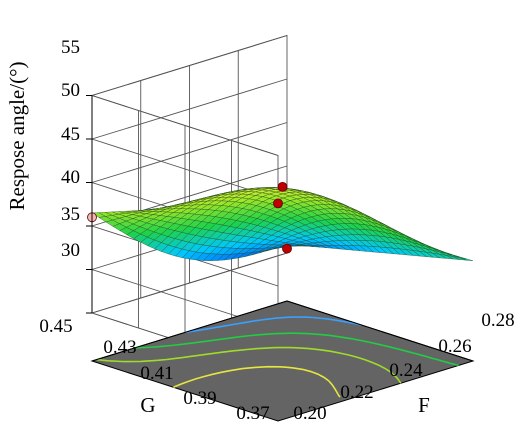 The height and width of the screenshot is (436, 526). Describe the element at coordinates (70, 90) in the screenshot. I see `z-tick-label: 50` at that location.